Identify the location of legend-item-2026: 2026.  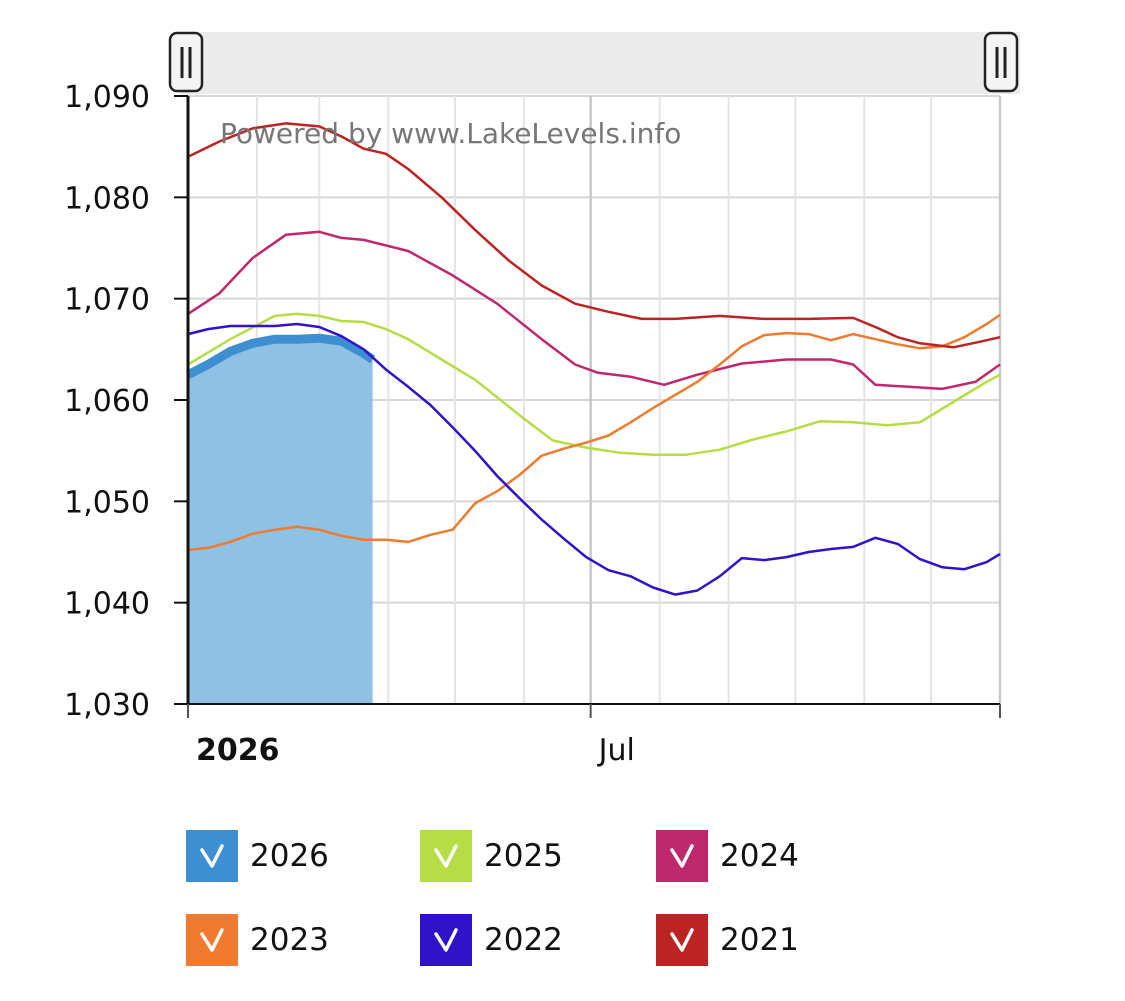
(257, 856).